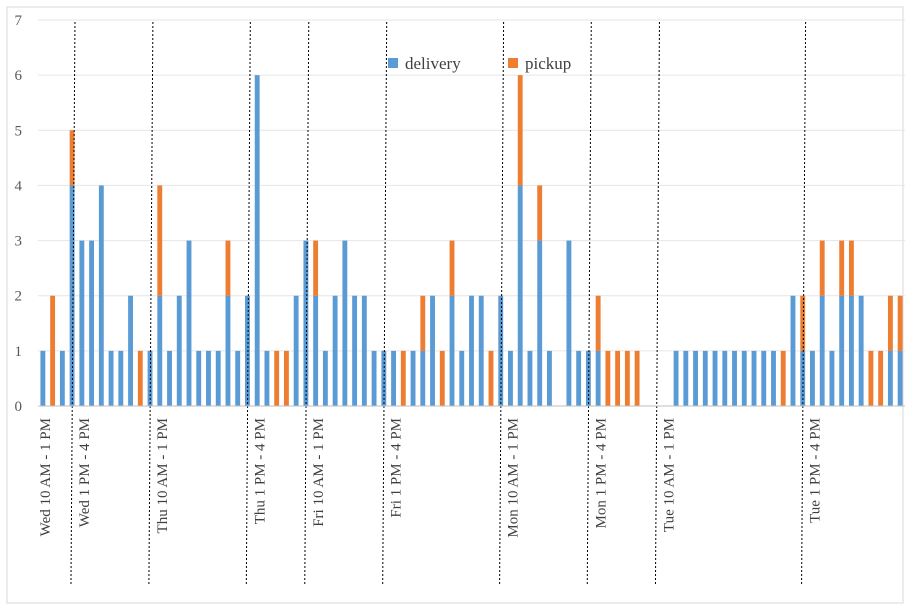 The image size is (906, 604). What do you see at coordinates (46, 477) in the screenshot?
I see `x-category-label: Wed 10 AM - 1 PM` at bounding box center [46, 477].